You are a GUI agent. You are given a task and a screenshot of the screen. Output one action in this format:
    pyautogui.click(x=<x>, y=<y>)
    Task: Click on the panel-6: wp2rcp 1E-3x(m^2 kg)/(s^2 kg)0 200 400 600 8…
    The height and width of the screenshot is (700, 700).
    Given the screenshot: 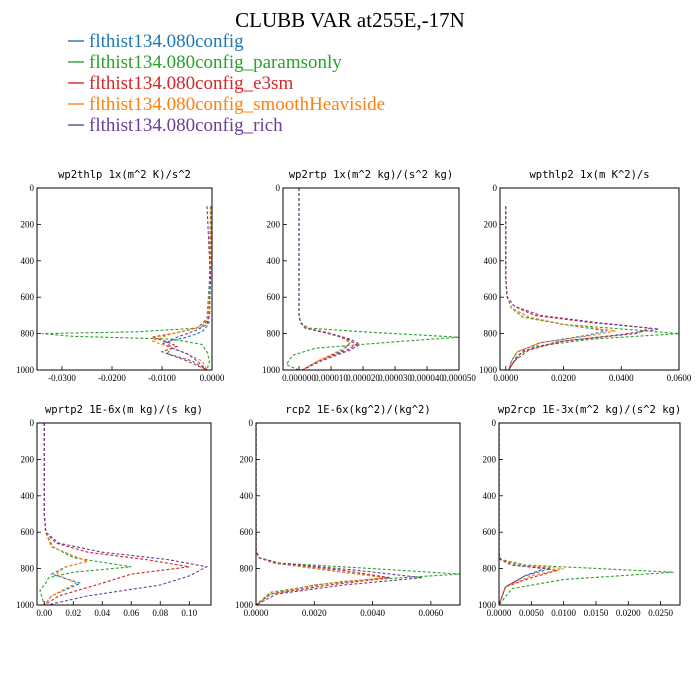 What is the action you would take?
    pyautogui.click(x=579, y=511)
    